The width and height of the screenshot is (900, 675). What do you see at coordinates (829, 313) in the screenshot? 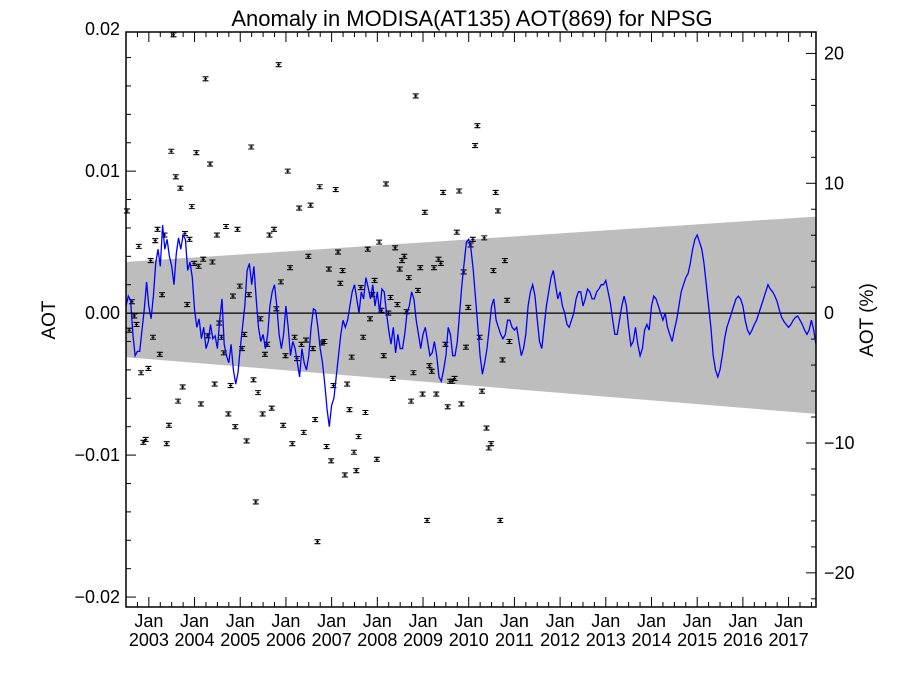
I see `y2-tick-label: 0` at bounding box center [829, 313].